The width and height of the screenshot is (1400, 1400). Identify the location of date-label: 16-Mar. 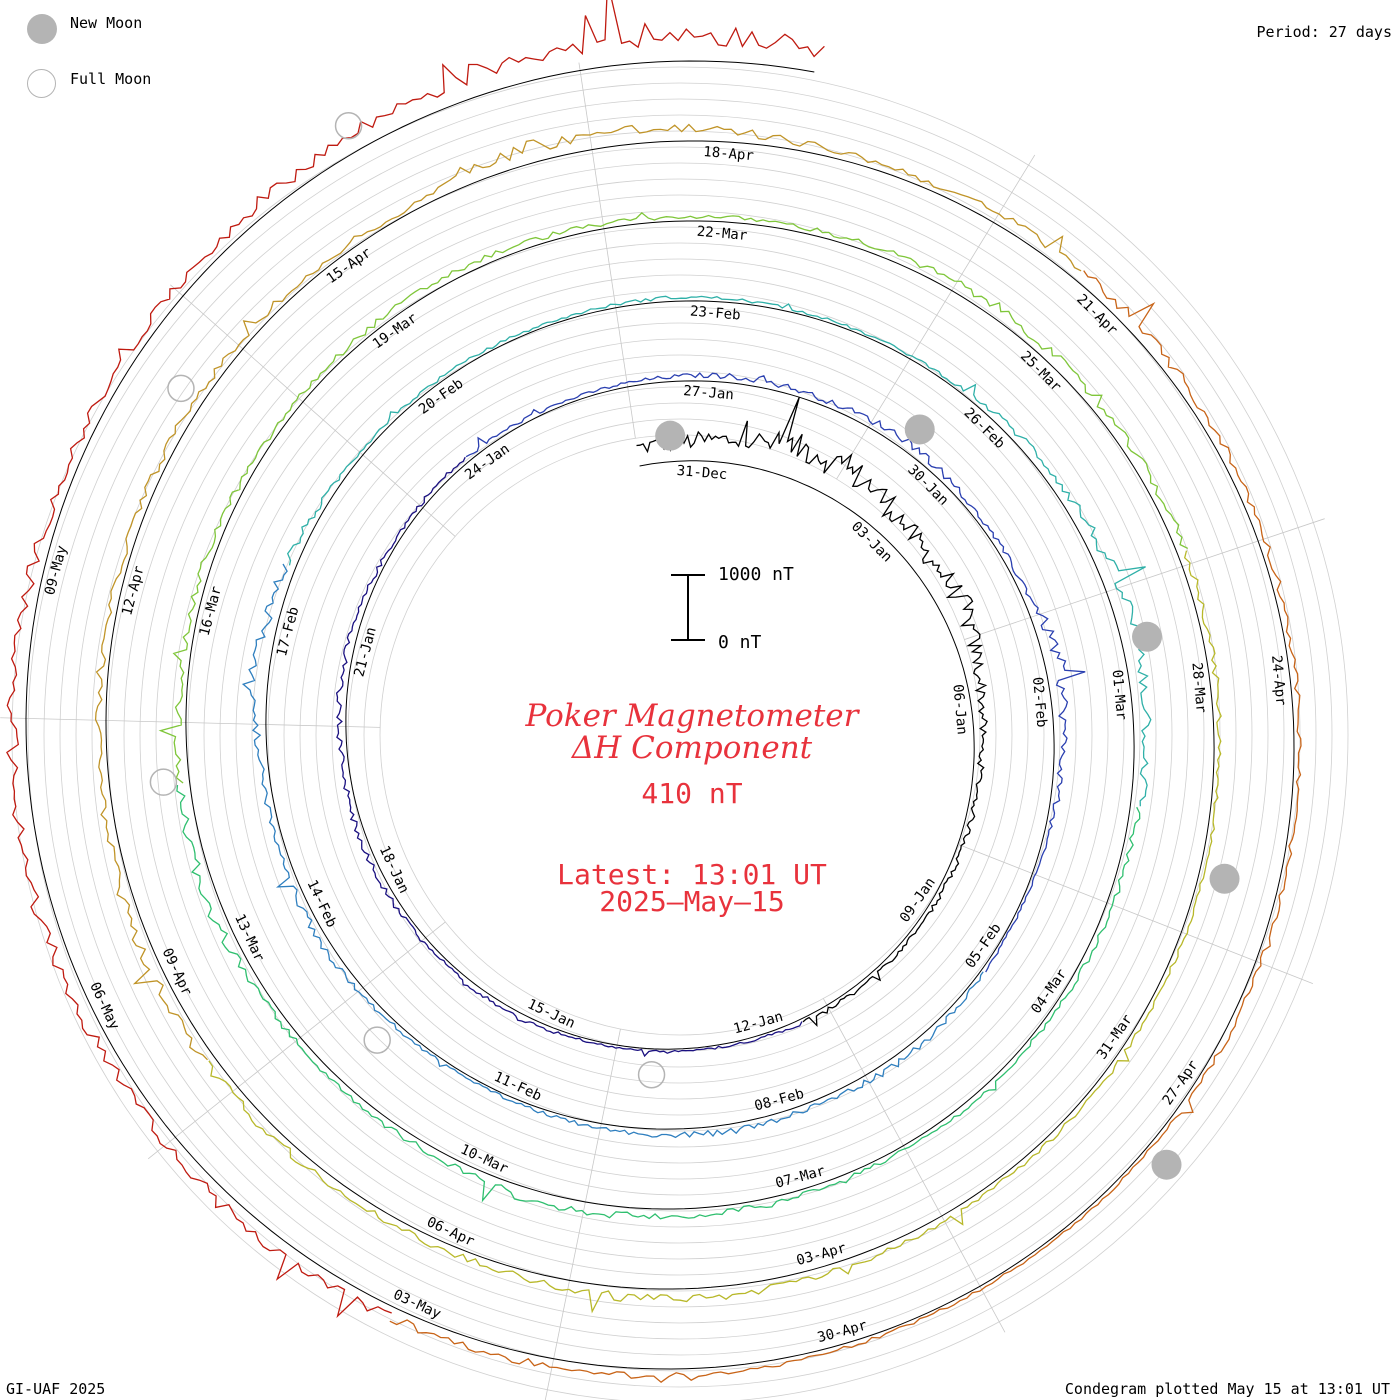
(211, 611).